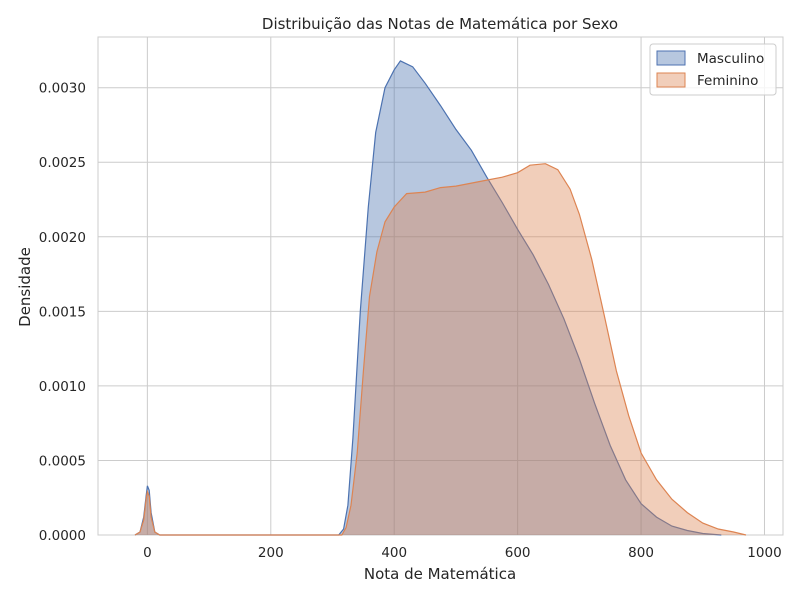 This screenshot has width=800, height=600. I want to click on y-tick-label: 0.0015, so click(62, 312).